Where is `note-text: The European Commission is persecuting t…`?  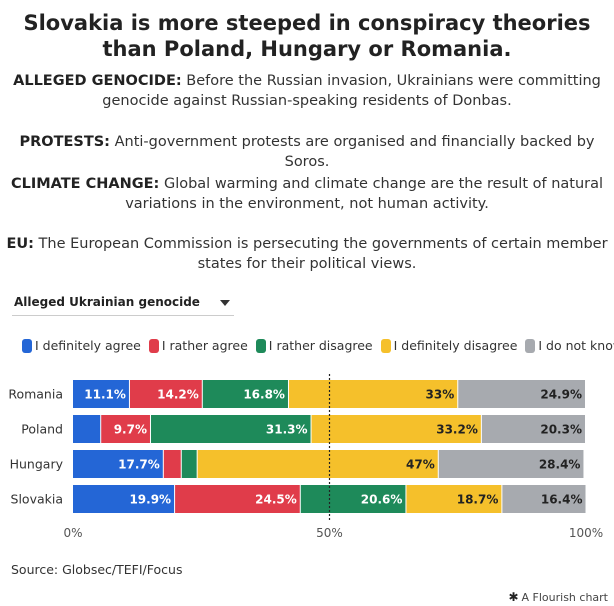 note-text: The European Commission is persecuting t… is located at coordinates (323, 254).